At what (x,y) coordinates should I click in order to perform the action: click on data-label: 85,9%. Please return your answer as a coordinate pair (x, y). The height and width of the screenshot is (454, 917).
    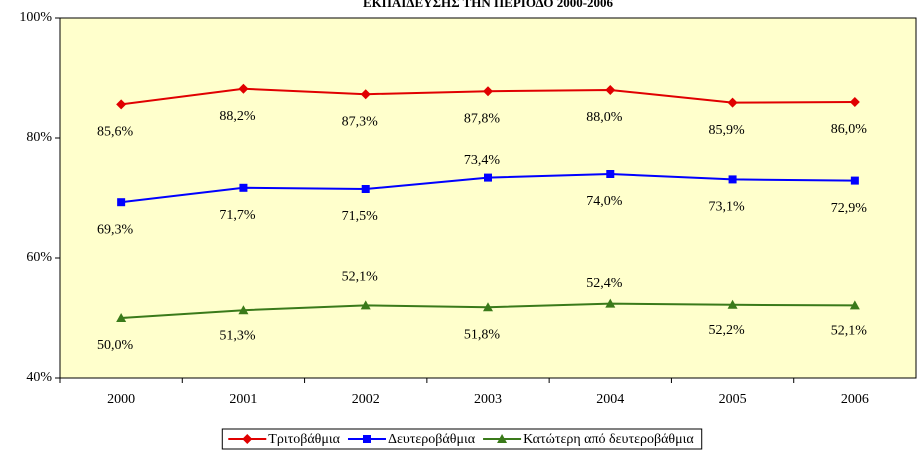
    Looking at the image, I should click on (726, 130).